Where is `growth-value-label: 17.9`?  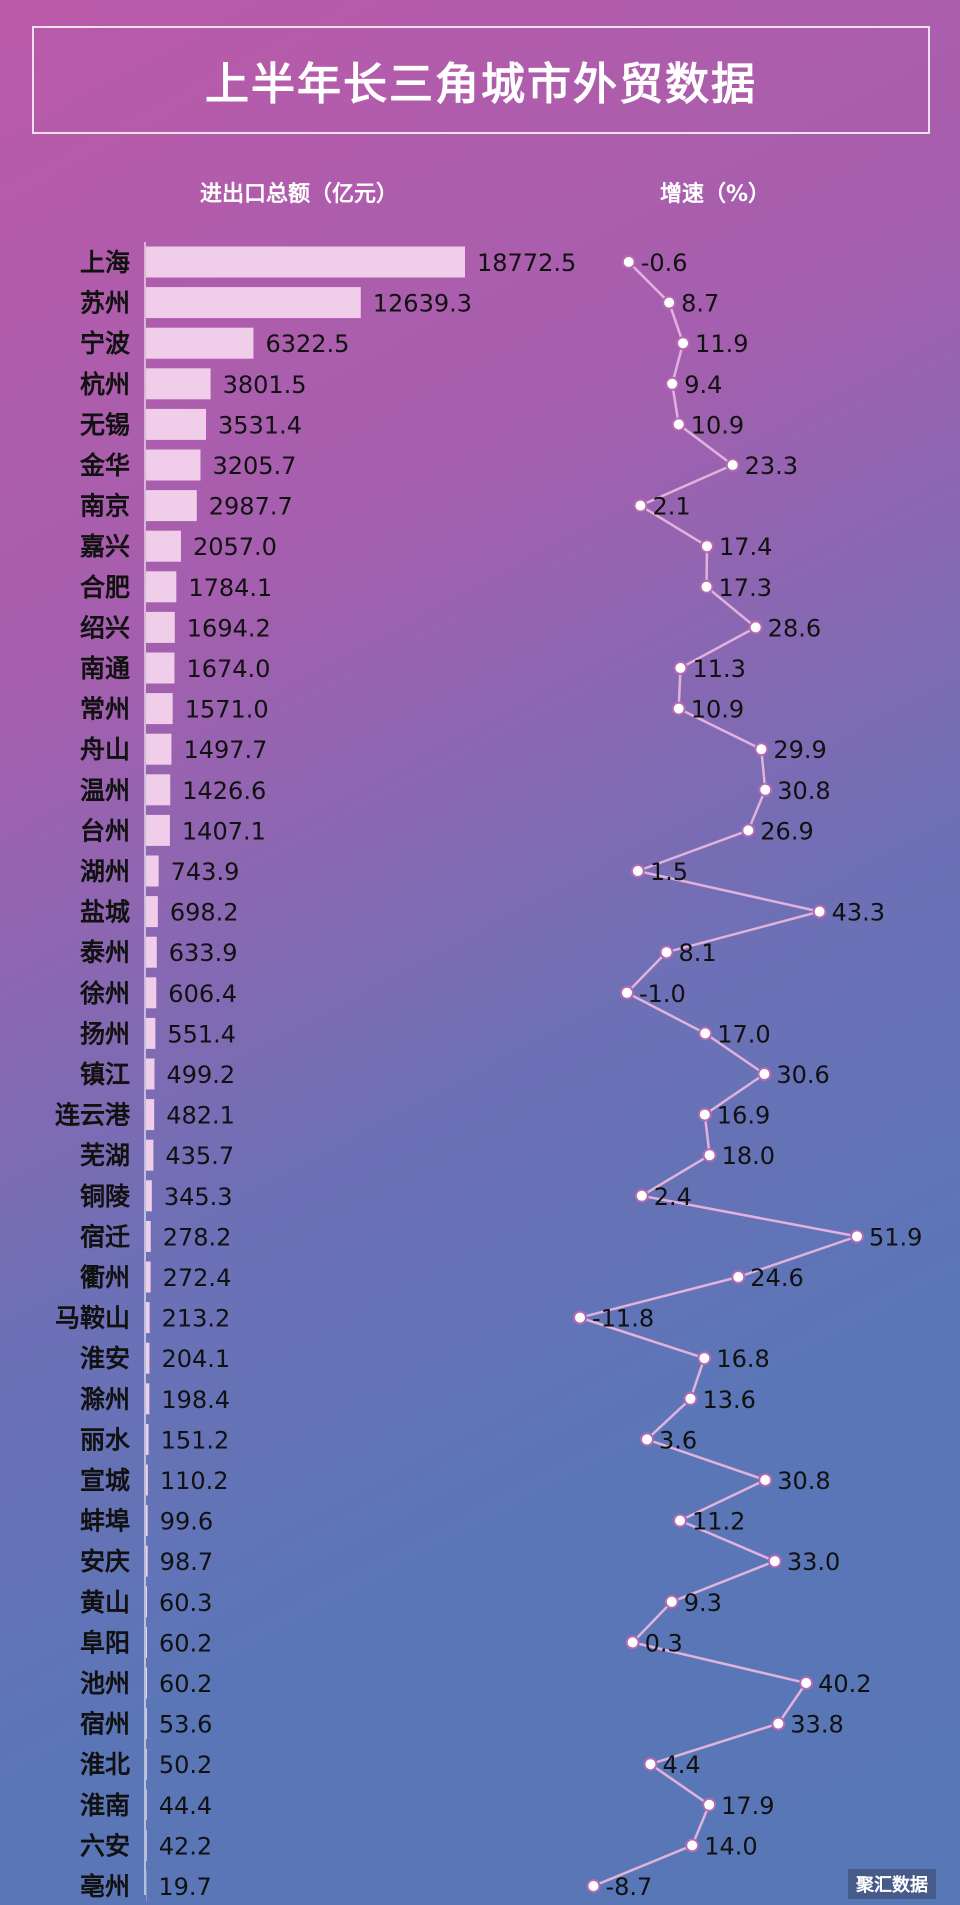
growth-value-label: 17.9 is located at coordinates (747, 1806).